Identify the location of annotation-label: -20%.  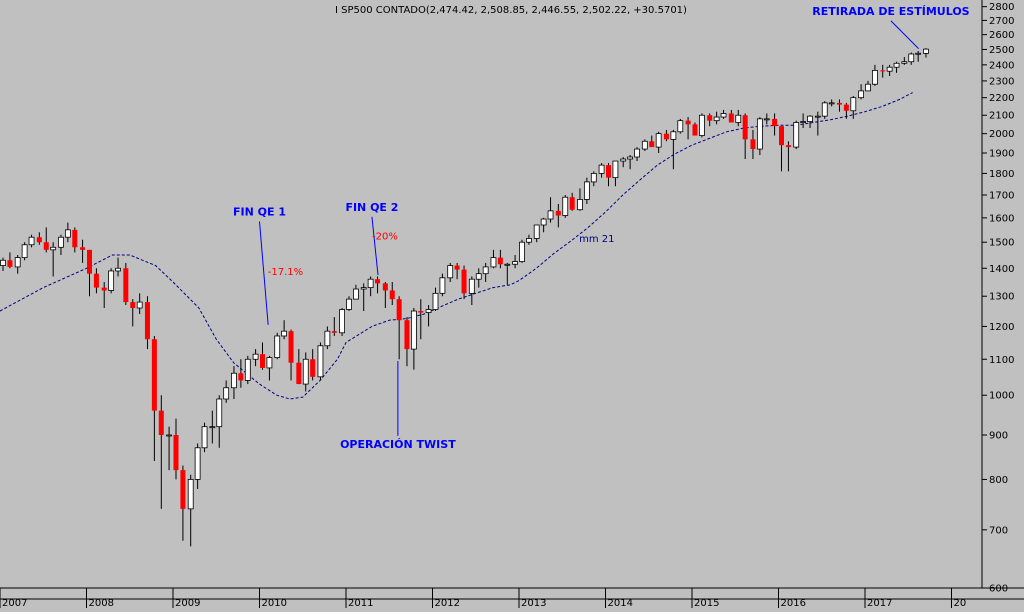
(385, 237).